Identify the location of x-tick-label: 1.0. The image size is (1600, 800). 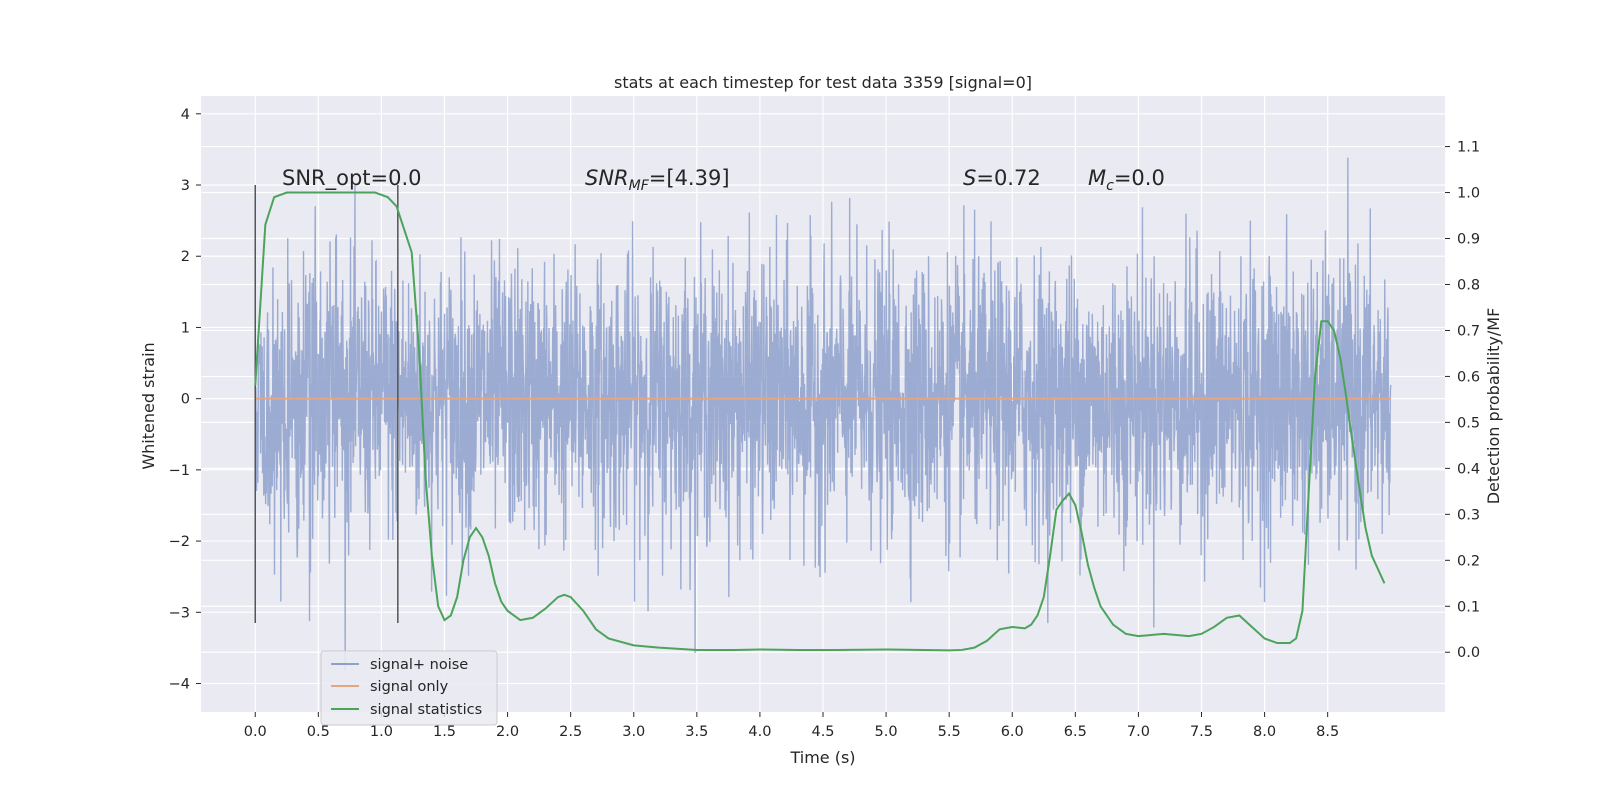
(381, 732).